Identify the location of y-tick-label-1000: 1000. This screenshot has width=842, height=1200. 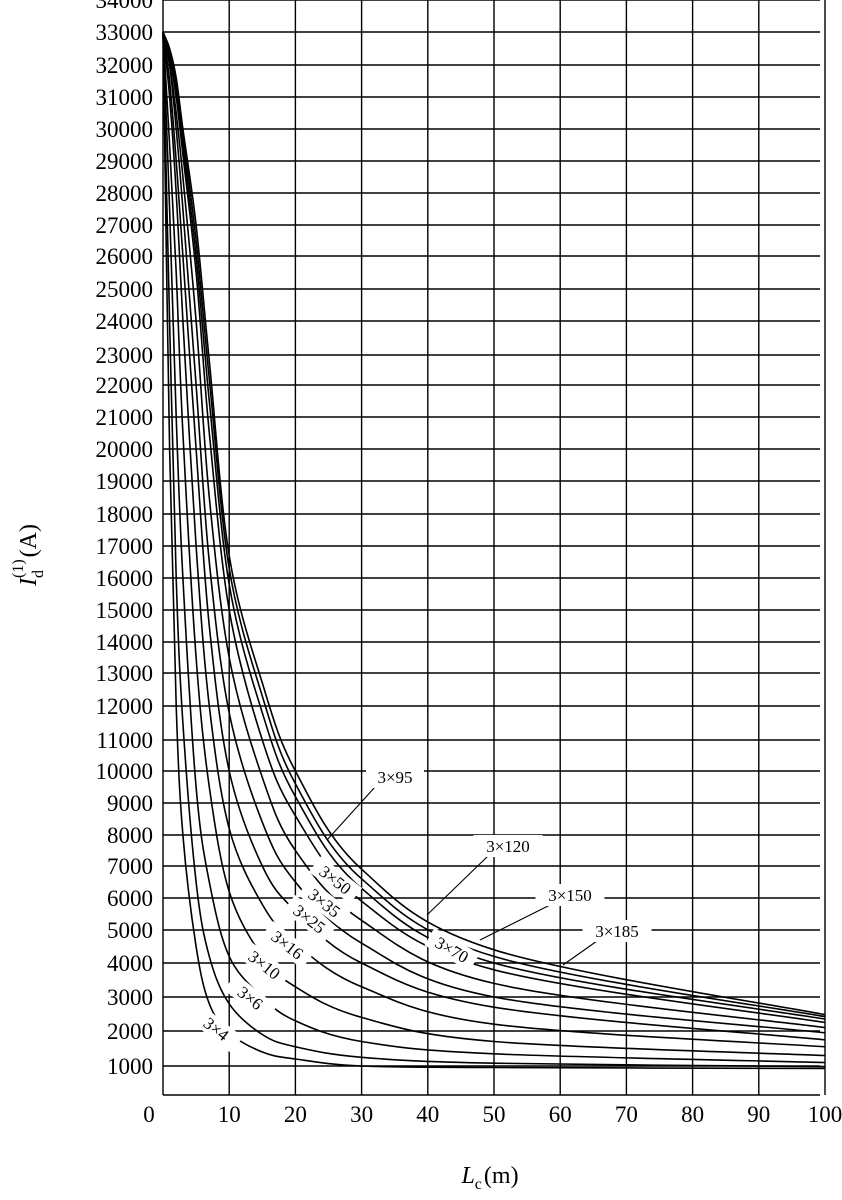
(130, 1066).